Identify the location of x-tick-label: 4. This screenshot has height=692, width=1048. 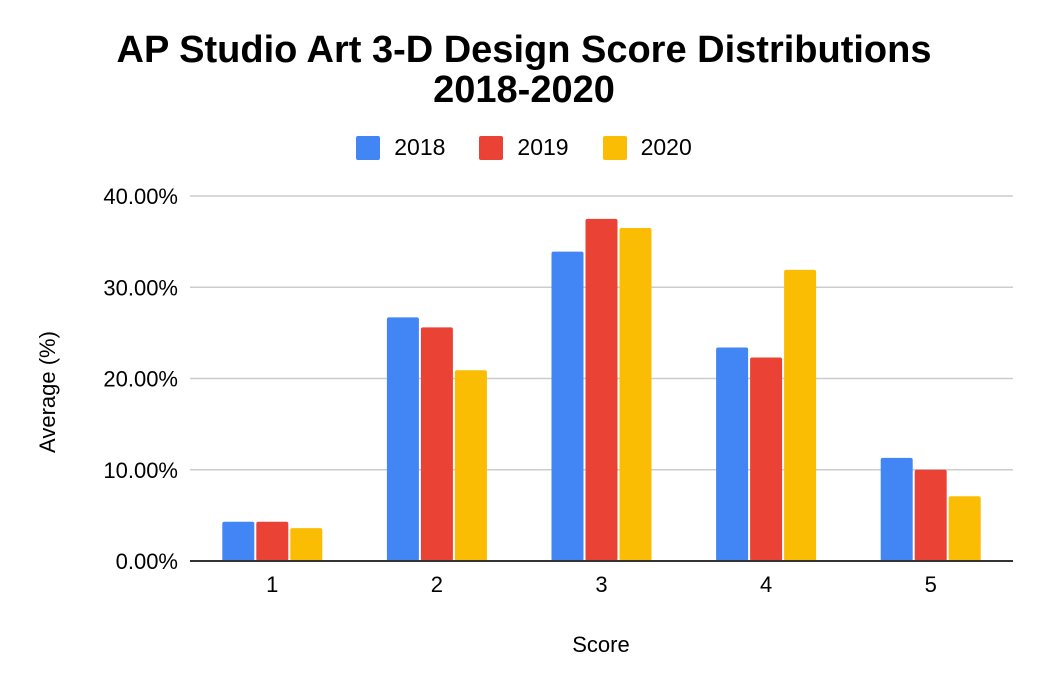
(766, 584).